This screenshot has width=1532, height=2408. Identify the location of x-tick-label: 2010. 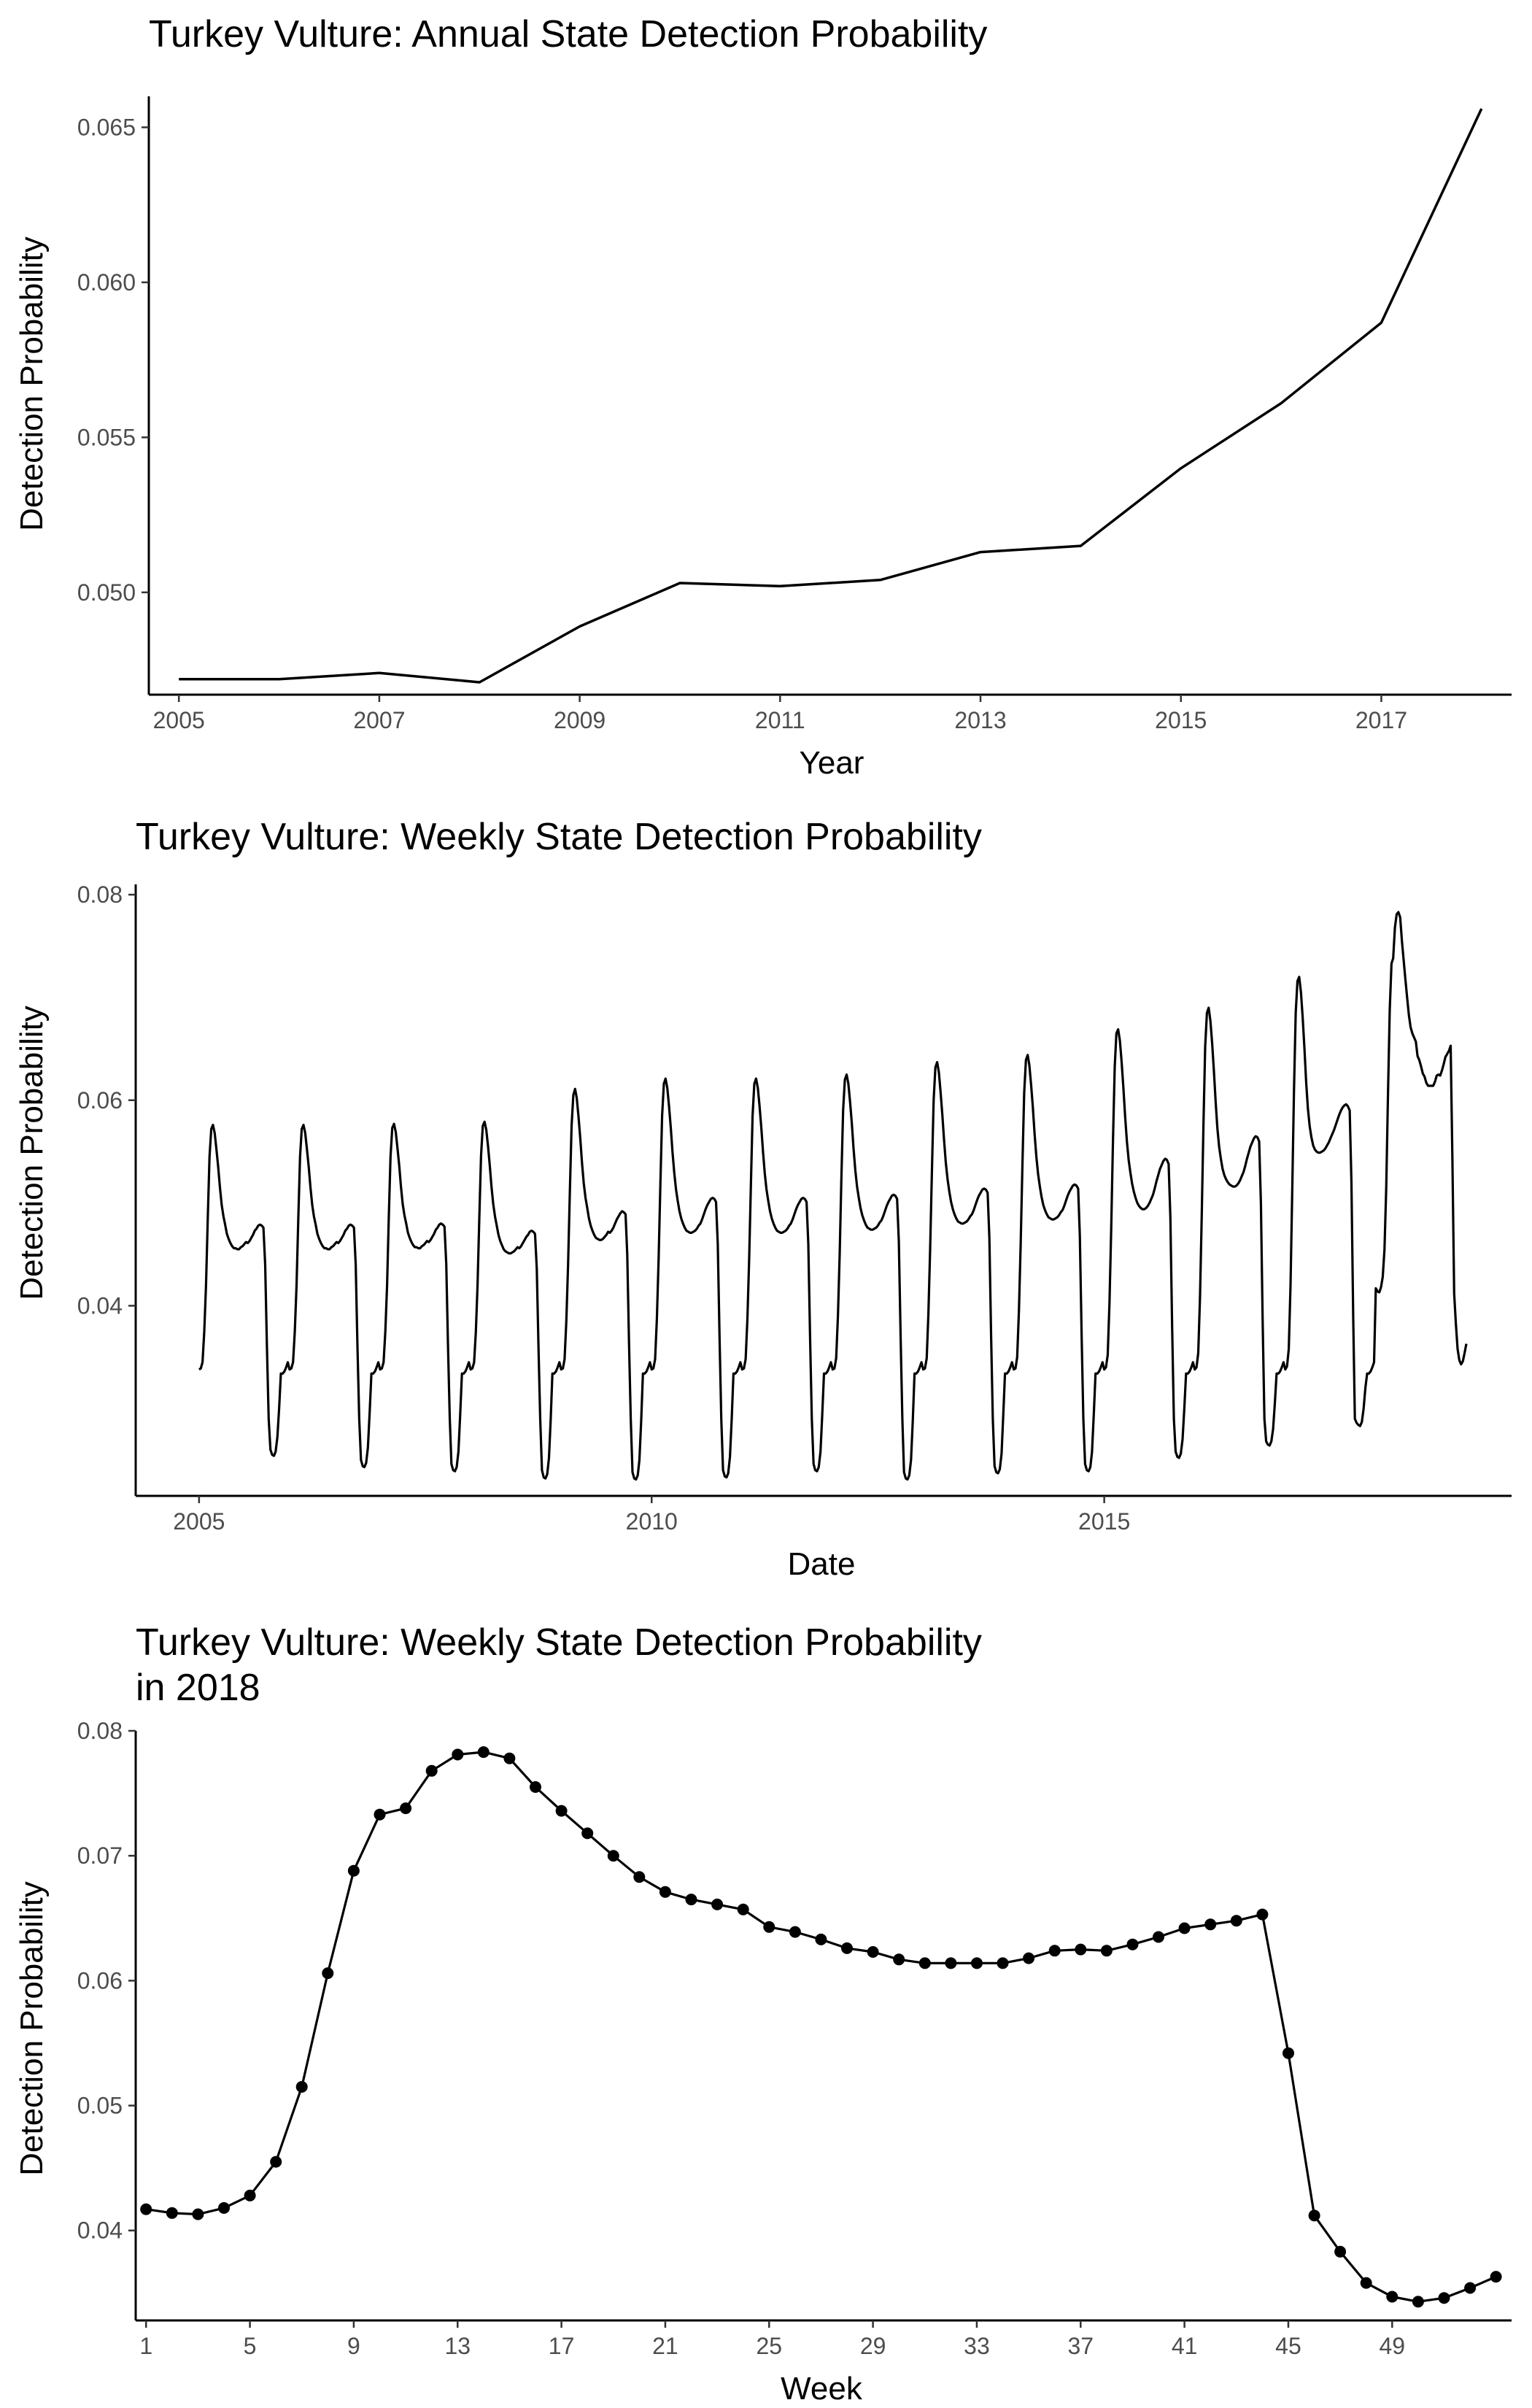
(652, 1521).